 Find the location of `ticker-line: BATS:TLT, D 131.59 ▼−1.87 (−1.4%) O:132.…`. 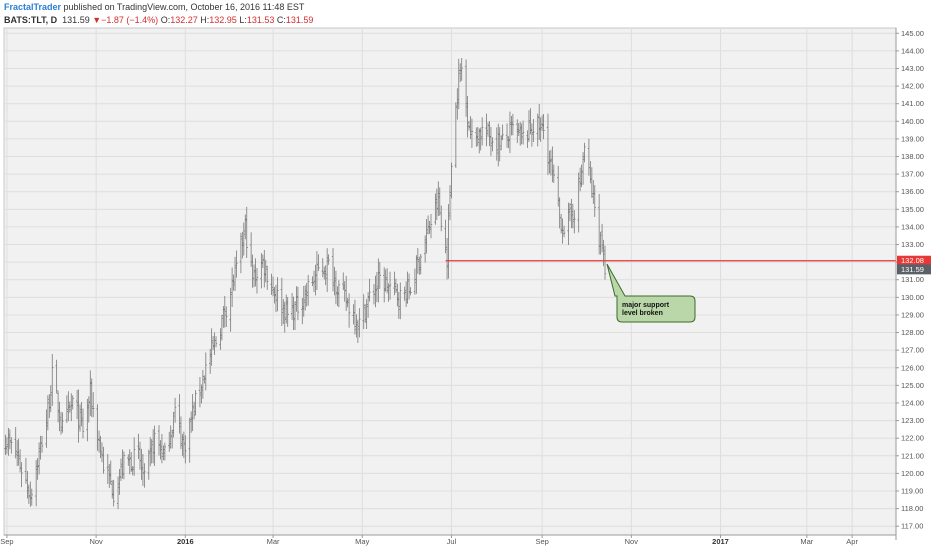

ticker-line: BATS:TLT, D 131.59 ▼−1.87 (−1.4%) O:132.… is located at coordinates (158, 20).